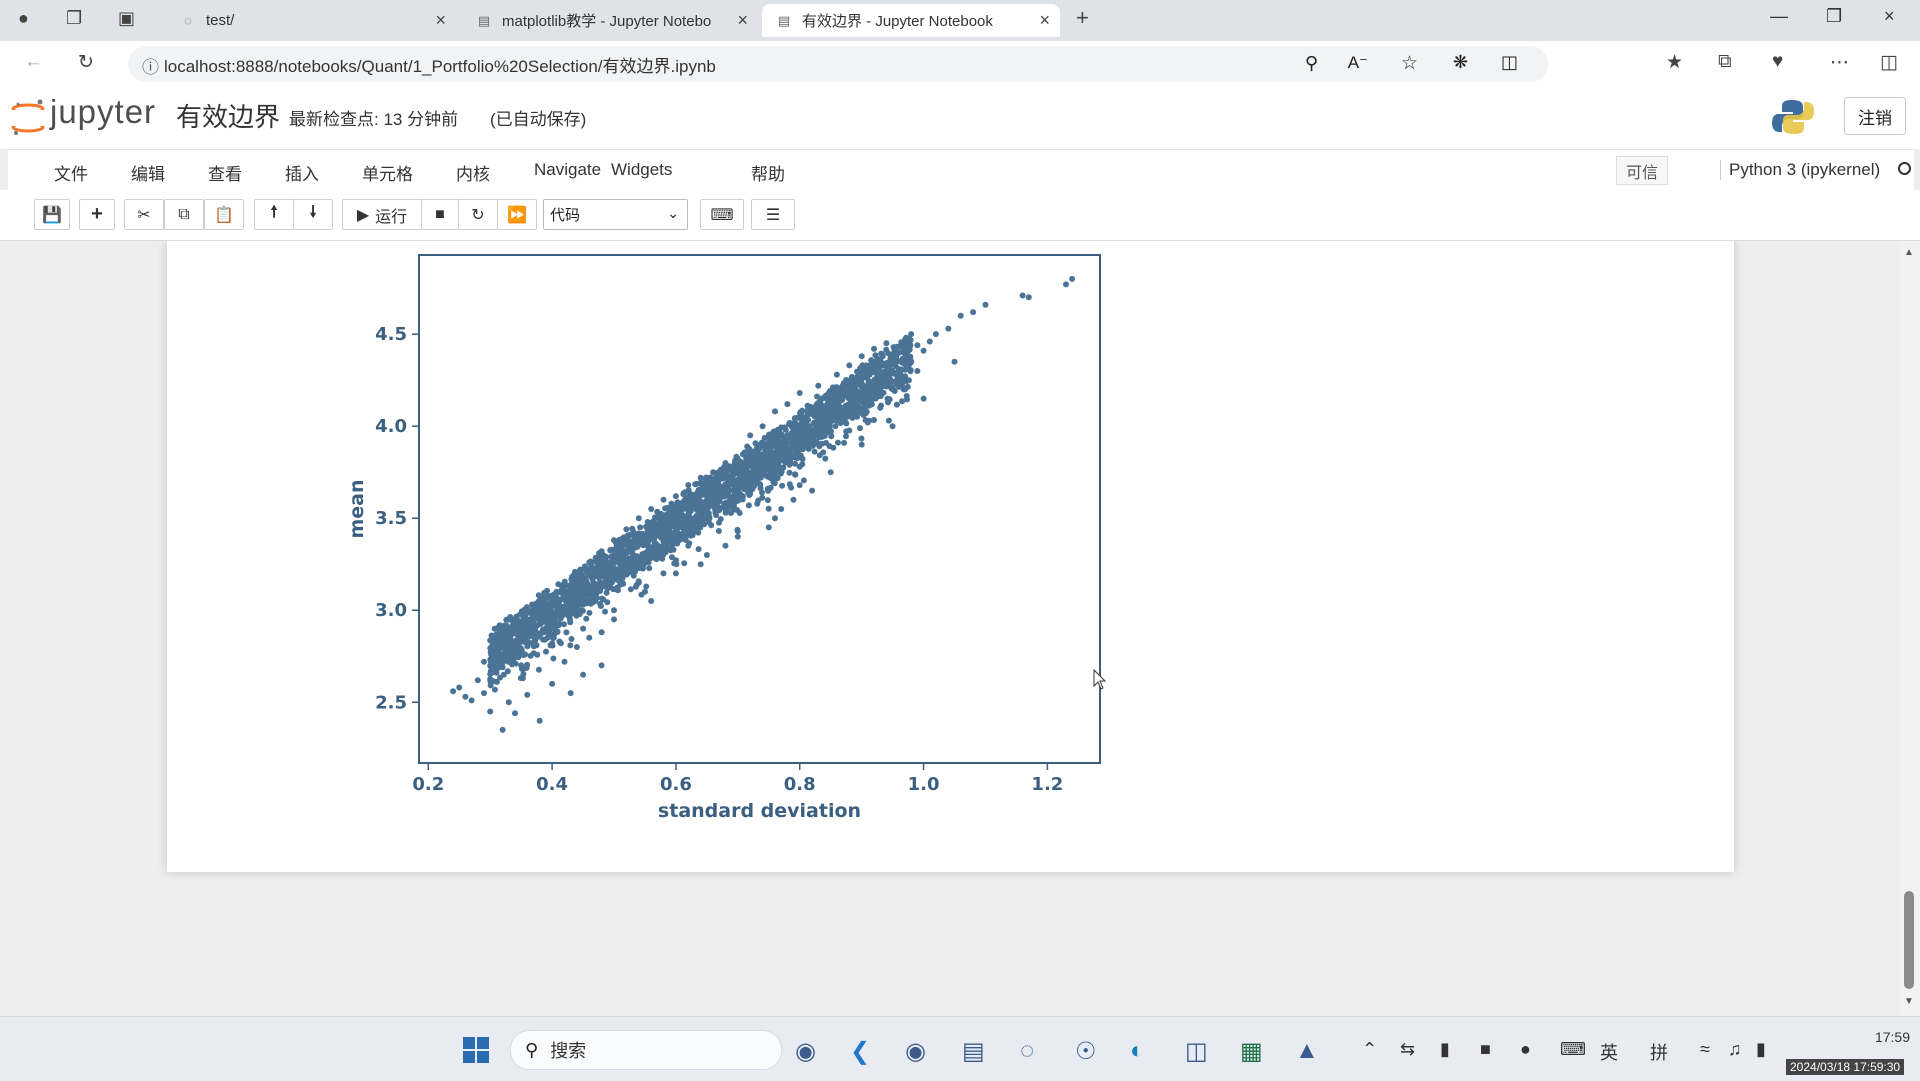  What do you see at coordinates (1445, 1049) in the screenshot?
I see `tray-app-icon: ▮` at bounding box center [1445, 1049].